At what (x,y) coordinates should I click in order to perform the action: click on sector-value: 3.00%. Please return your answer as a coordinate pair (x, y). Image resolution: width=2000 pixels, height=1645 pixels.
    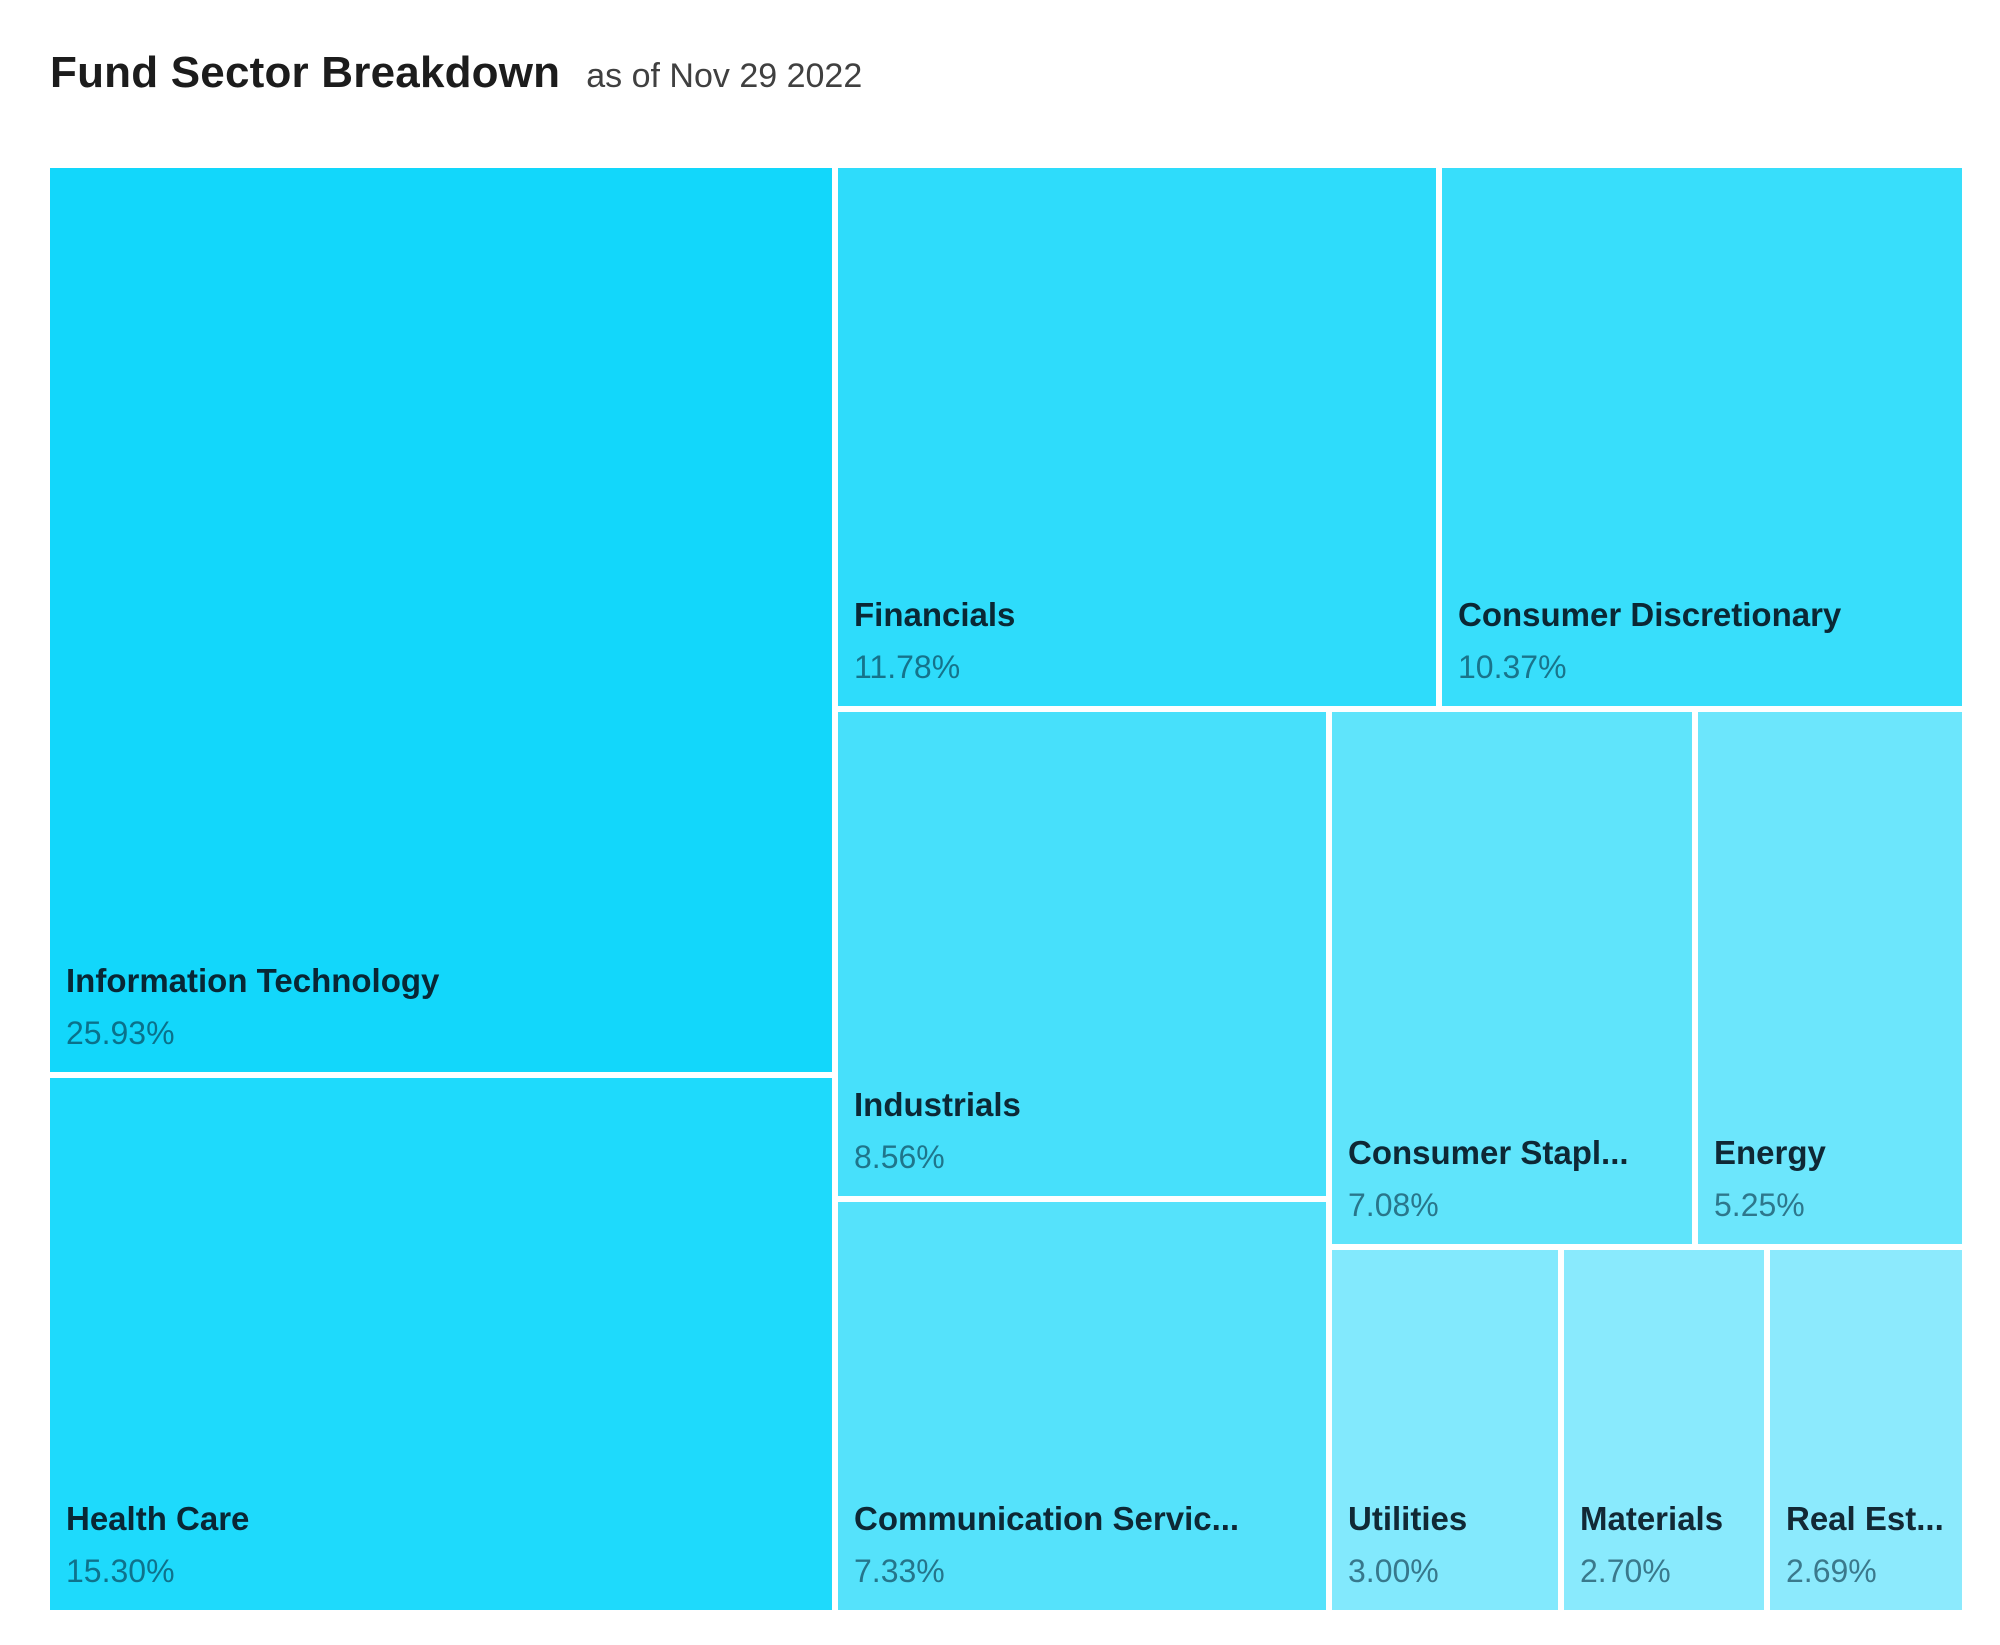
    Looking at the image, I should click on (1393, 1570).